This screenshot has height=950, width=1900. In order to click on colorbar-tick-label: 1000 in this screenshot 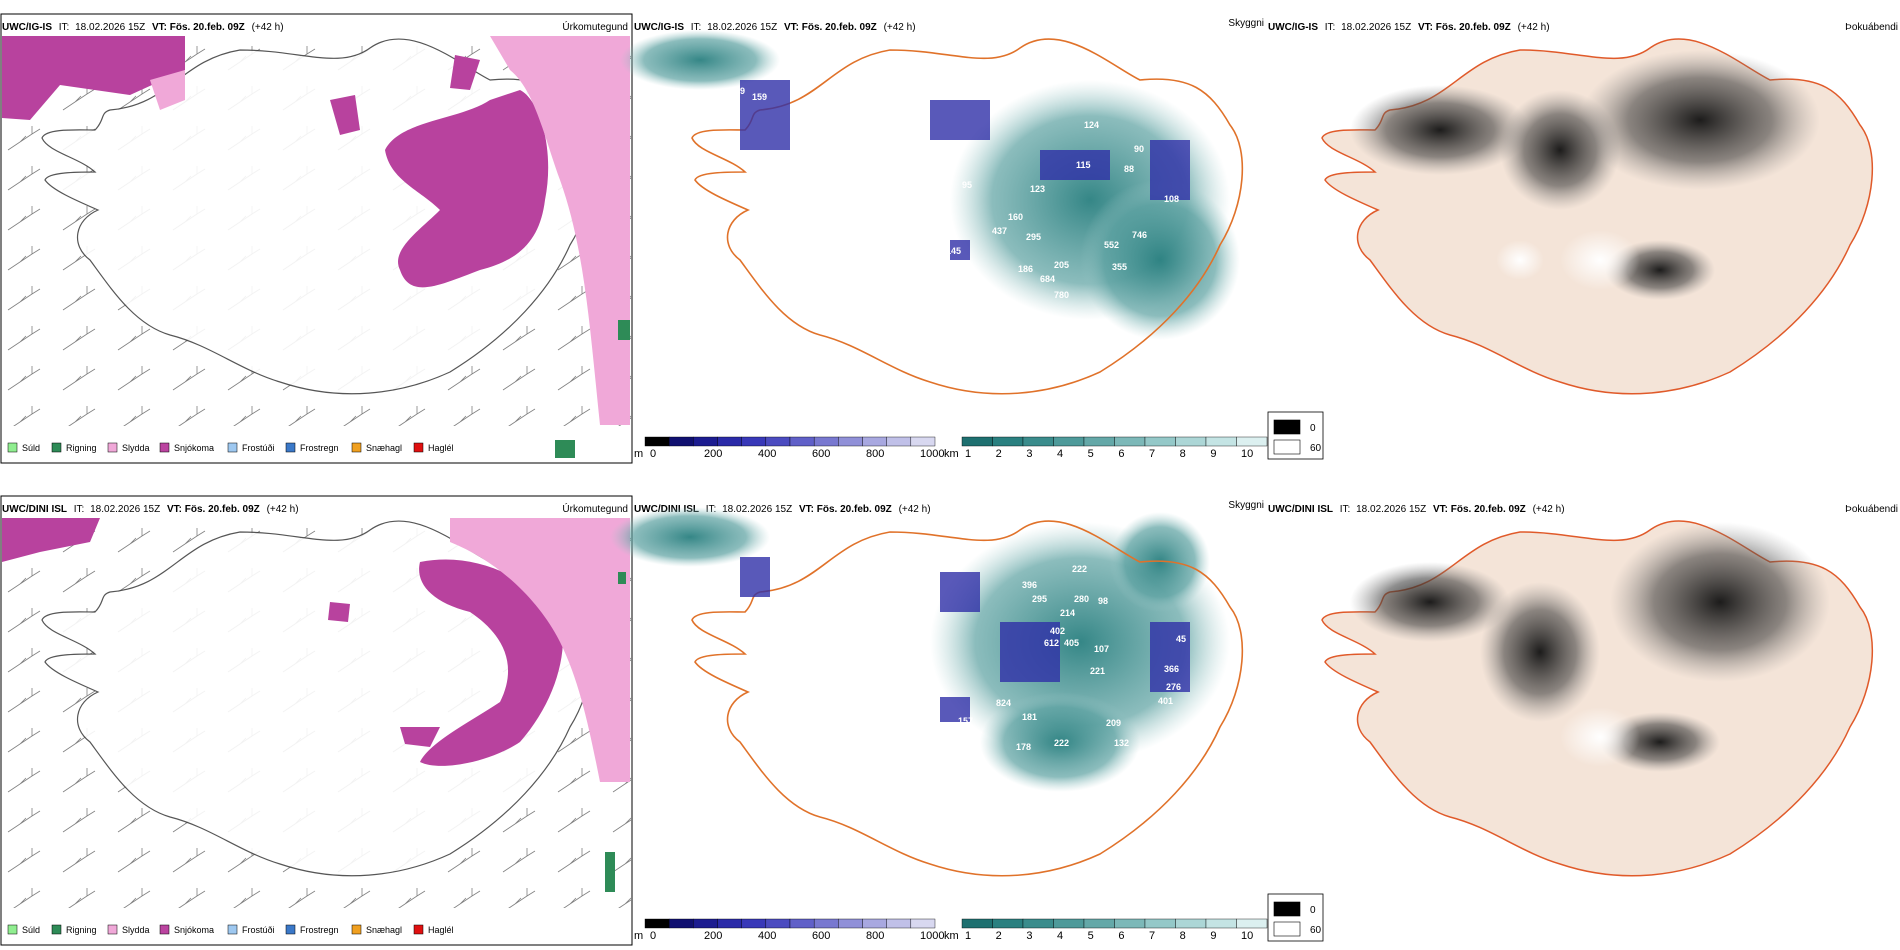, I will do `click(932, 936)`.